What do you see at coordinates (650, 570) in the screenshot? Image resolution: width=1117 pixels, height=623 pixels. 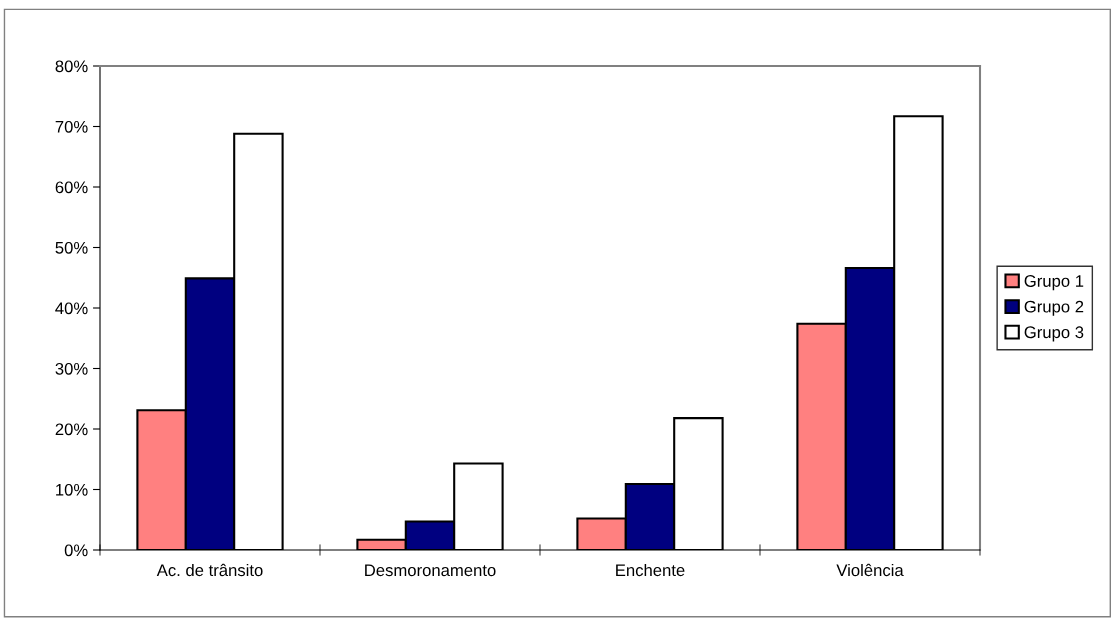 I see `x-tick-label: Enchente` at bounding box center [650, 570].